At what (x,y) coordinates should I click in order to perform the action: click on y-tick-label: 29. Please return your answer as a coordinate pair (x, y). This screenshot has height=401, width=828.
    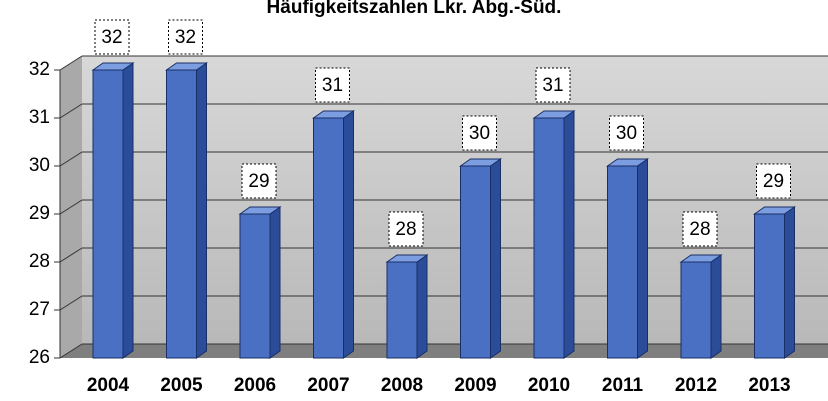
    Looking at the image, I should click on (39, 213).